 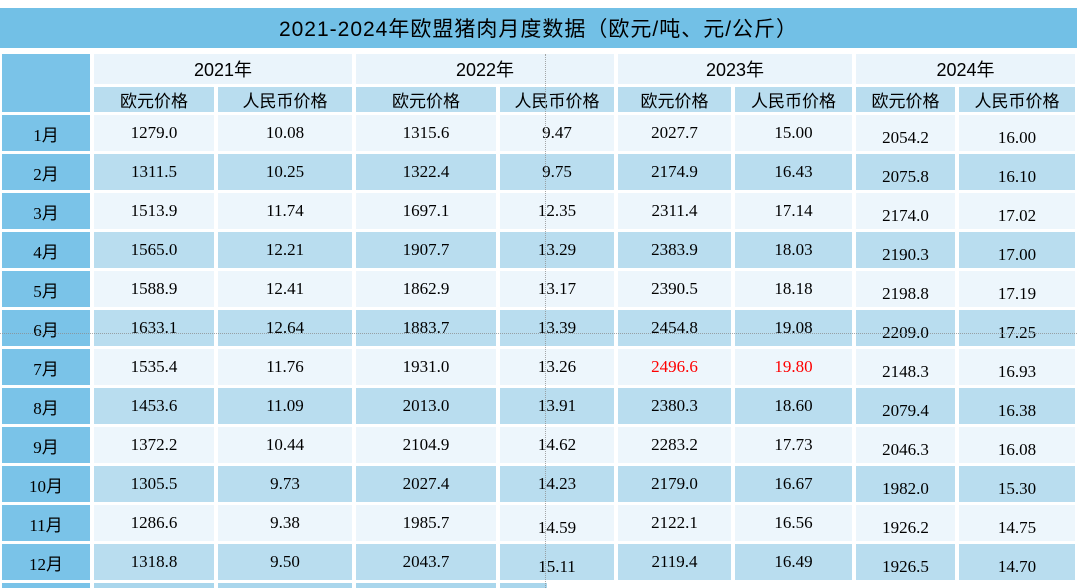 What do you see at coordinates (793, 250) in the screenshot?
I see `data-cell: 18.03` at bounding box center [793, 250].